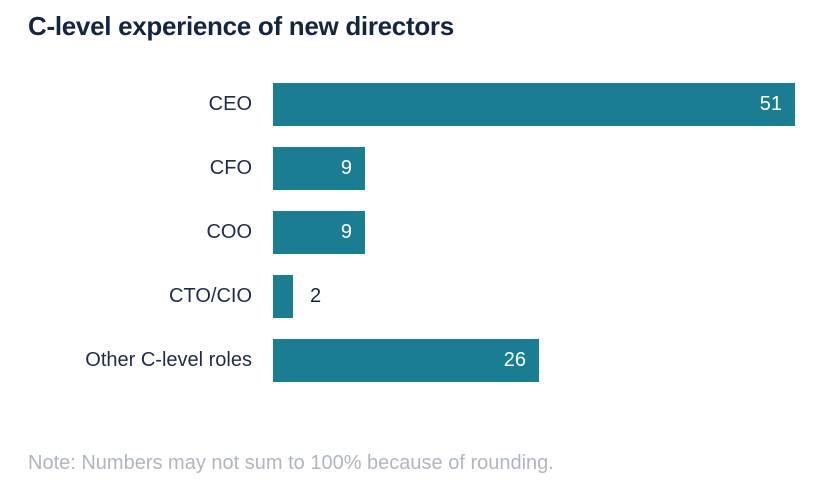  I want to click on bar-value-label: 51, so click(770, 104).